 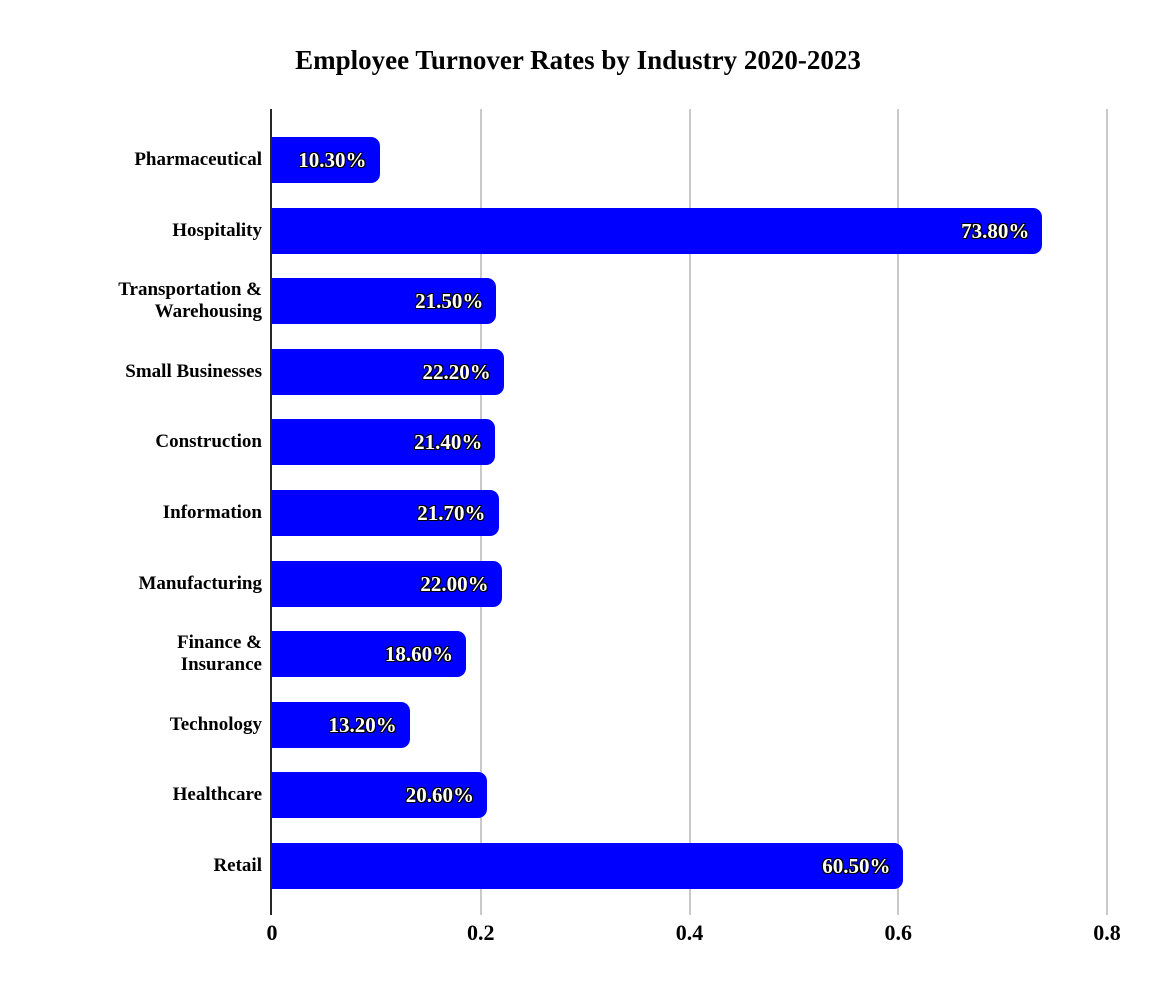 I want to click on x-tick-label: 0, so click(x=272, y=932).